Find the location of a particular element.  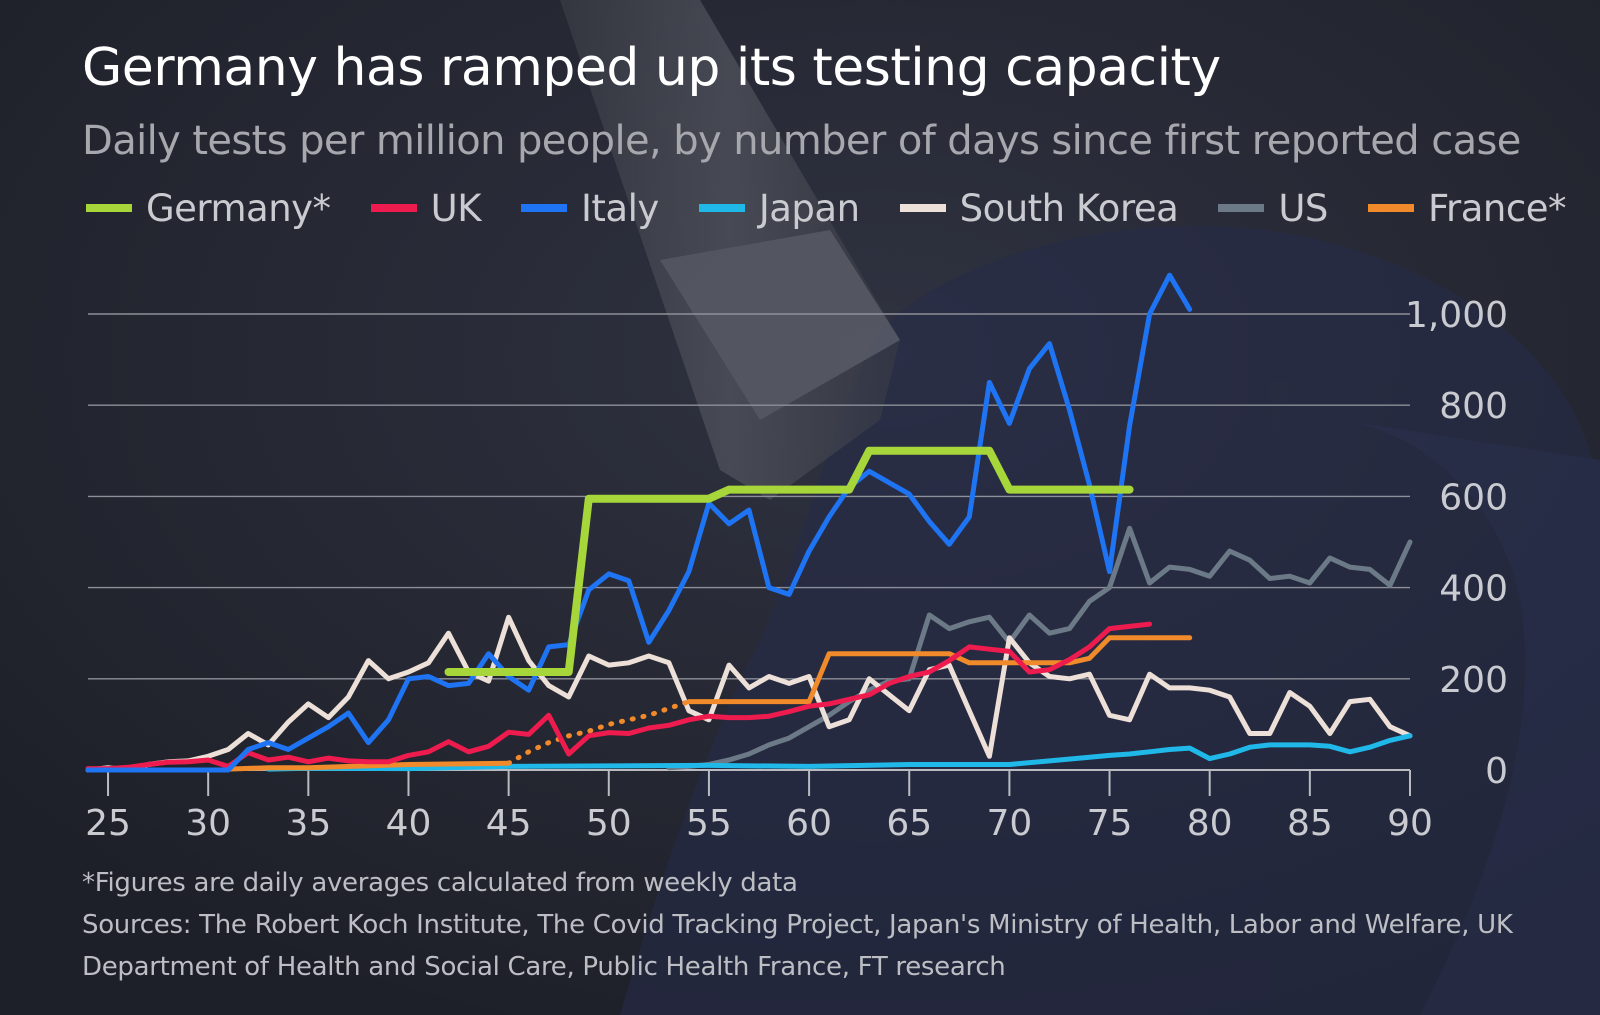

y-tick-label: 600 is located at coordinates (1473, 497).